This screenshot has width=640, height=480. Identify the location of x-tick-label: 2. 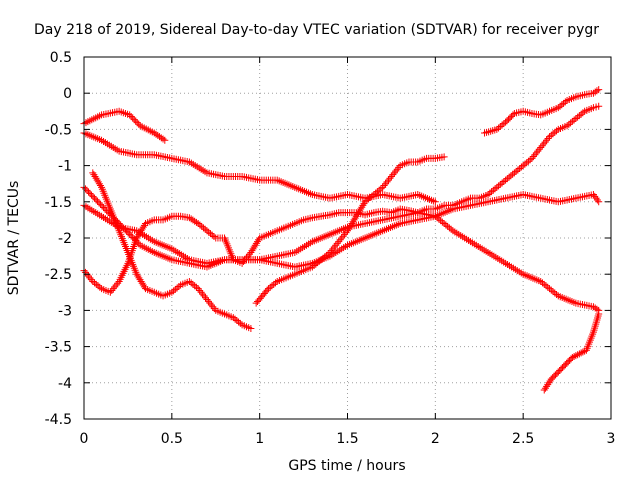
(435, 439).